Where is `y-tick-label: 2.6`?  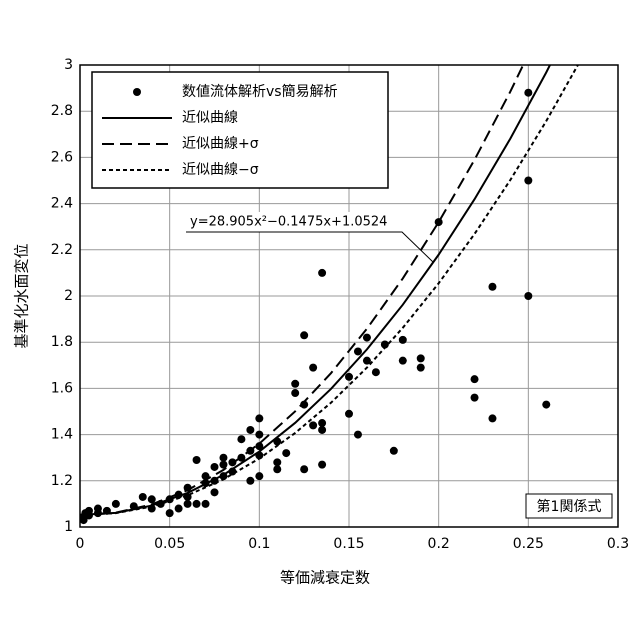
y-tick-label: 2.6 is located at coordinates (62, 157).